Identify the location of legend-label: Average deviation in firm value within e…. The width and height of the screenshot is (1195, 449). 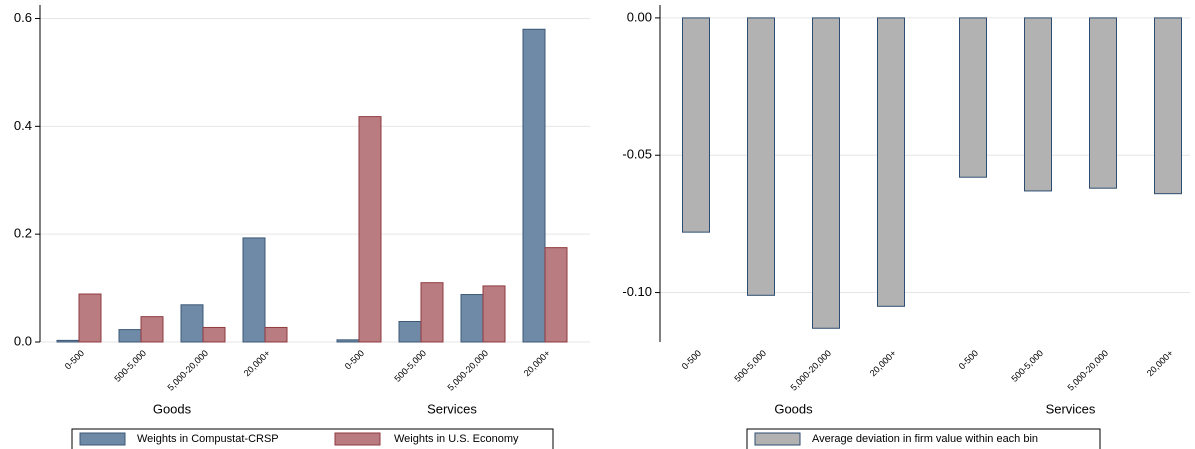
(925, 439).